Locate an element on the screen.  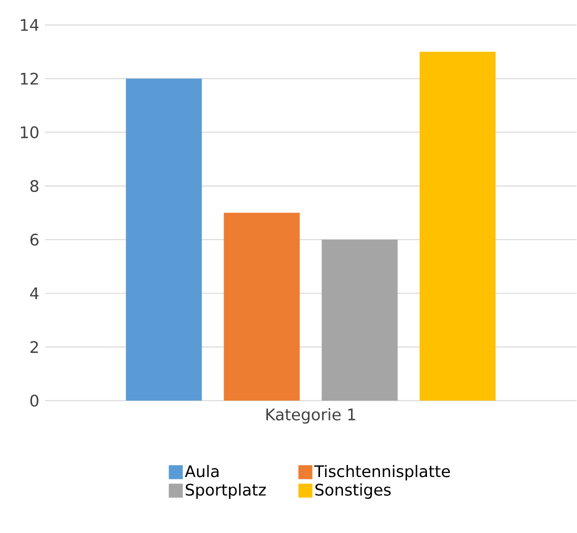
legend-label: Tischtennisplatte is located at coordinates (382, 473).